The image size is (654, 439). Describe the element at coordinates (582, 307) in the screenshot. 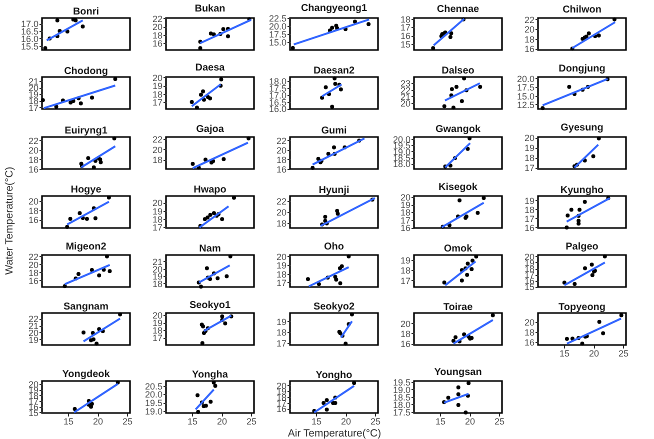

I see `chart-title: Topyeong` at that location.